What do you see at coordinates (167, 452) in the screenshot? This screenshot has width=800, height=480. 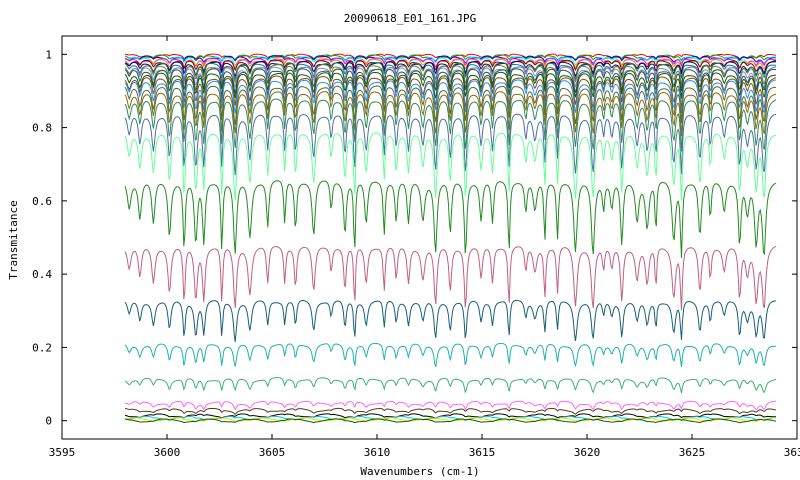 I see `x-tick-label: 3600` at bounding box center [167, 452].